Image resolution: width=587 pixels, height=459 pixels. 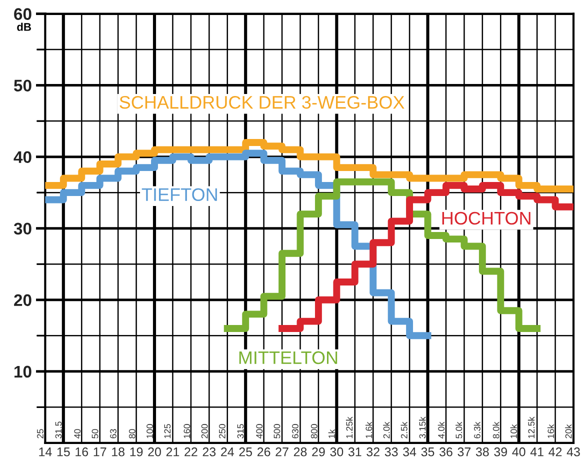 I want to click on x2-tick-label: 25, so click(x=40, y=433).